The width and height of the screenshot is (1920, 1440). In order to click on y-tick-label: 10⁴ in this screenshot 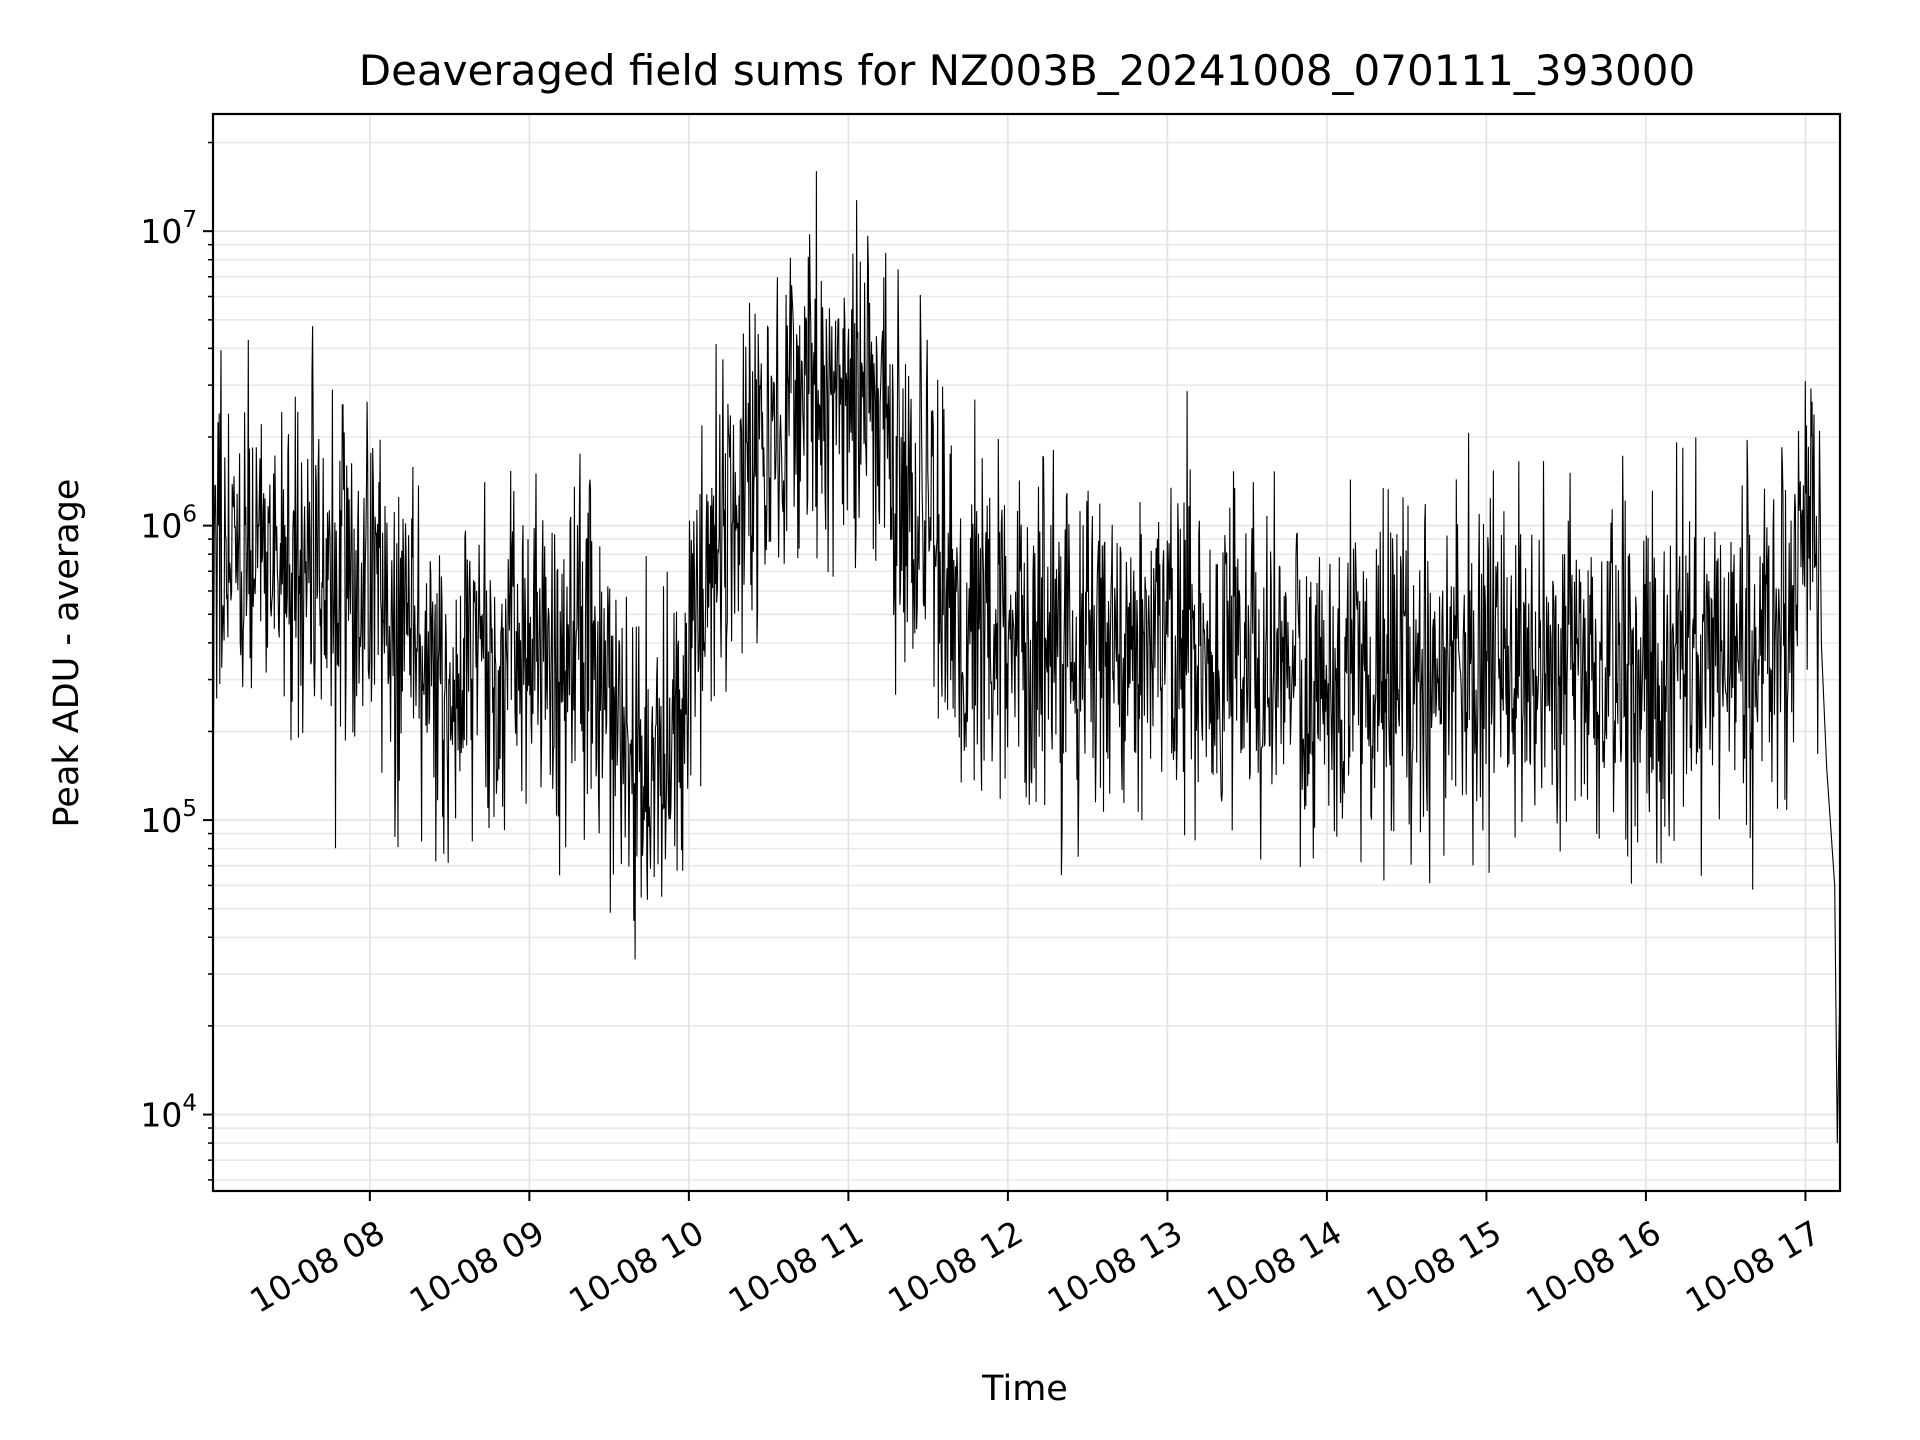, I will do `click(168, 1113)`.